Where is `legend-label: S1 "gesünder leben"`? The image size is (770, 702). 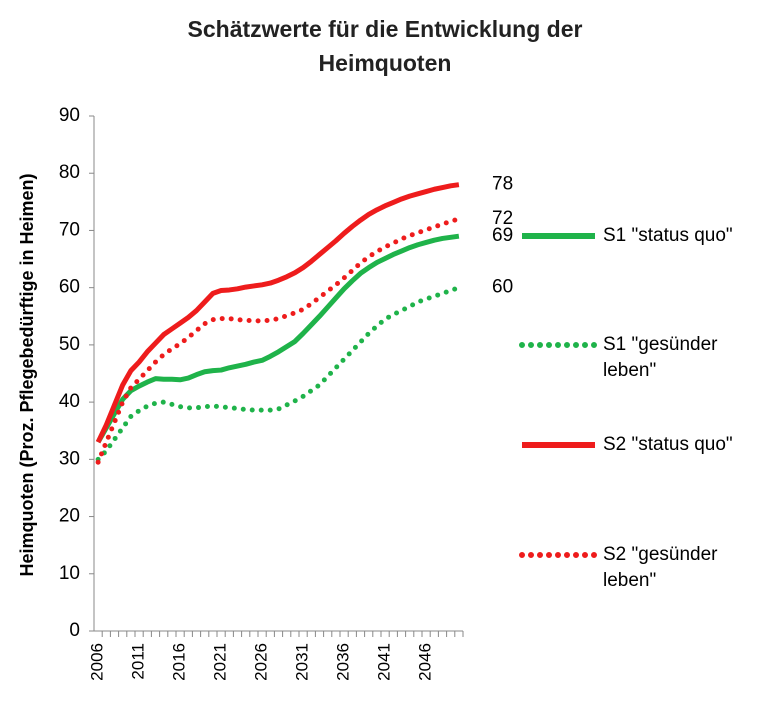
legend-label: S1 "gesünder leben" is located at coordinates (660, 357).